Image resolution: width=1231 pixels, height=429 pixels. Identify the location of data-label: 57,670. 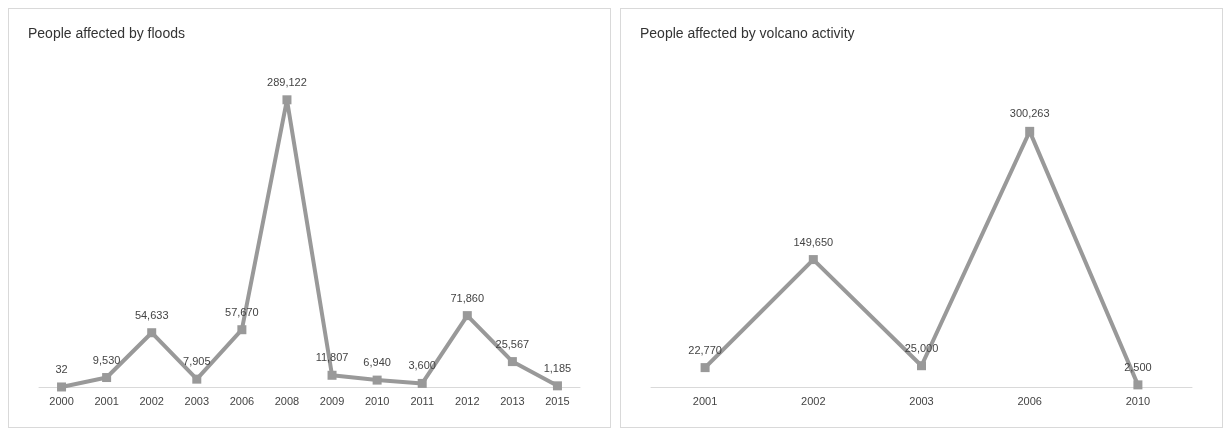
(242, 311).